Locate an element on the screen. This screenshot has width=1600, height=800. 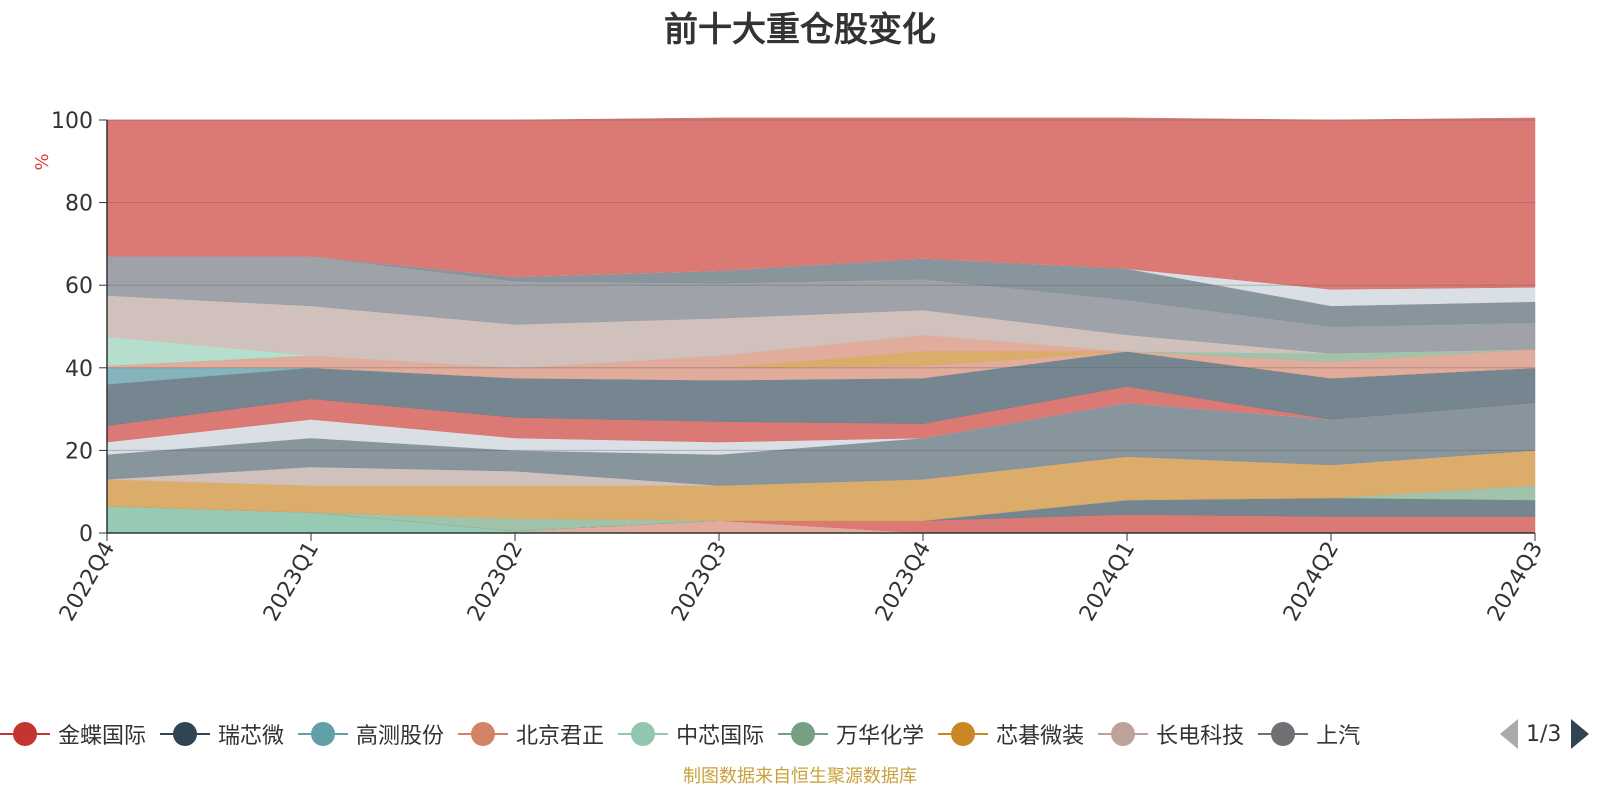
legend-item: 金蝶国际 is located at coordinates (73, 734).